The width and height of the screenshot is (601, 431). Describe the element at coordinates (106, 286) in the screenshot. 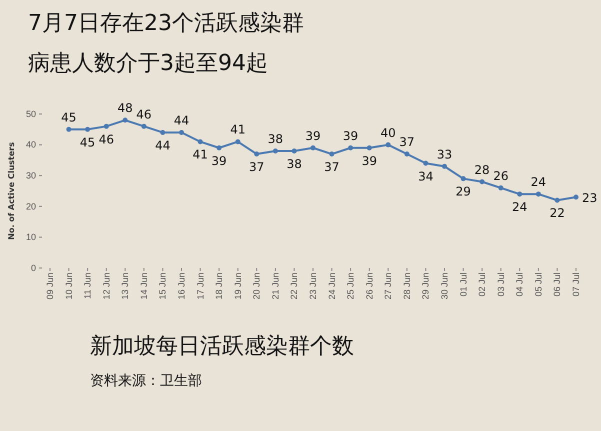

I see `x-tick-label: 12 Jun` at that location.